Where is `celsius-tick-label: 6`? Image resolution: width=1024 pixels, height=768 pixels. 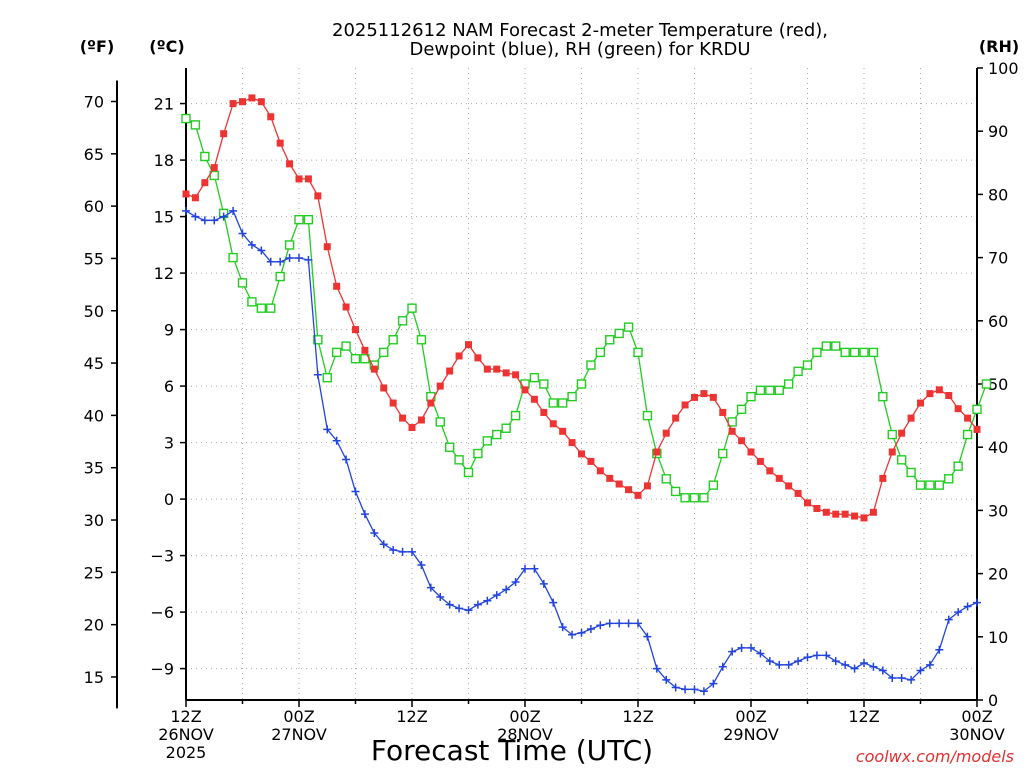 celsius-tick-label: 6 is located at coordinates (169, 386).